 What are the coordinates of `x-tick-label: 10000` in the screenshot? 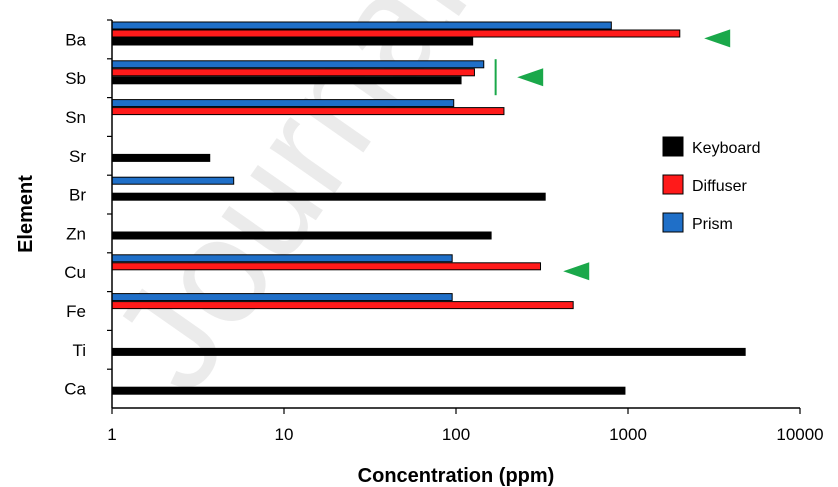 It's located at (799, 434).